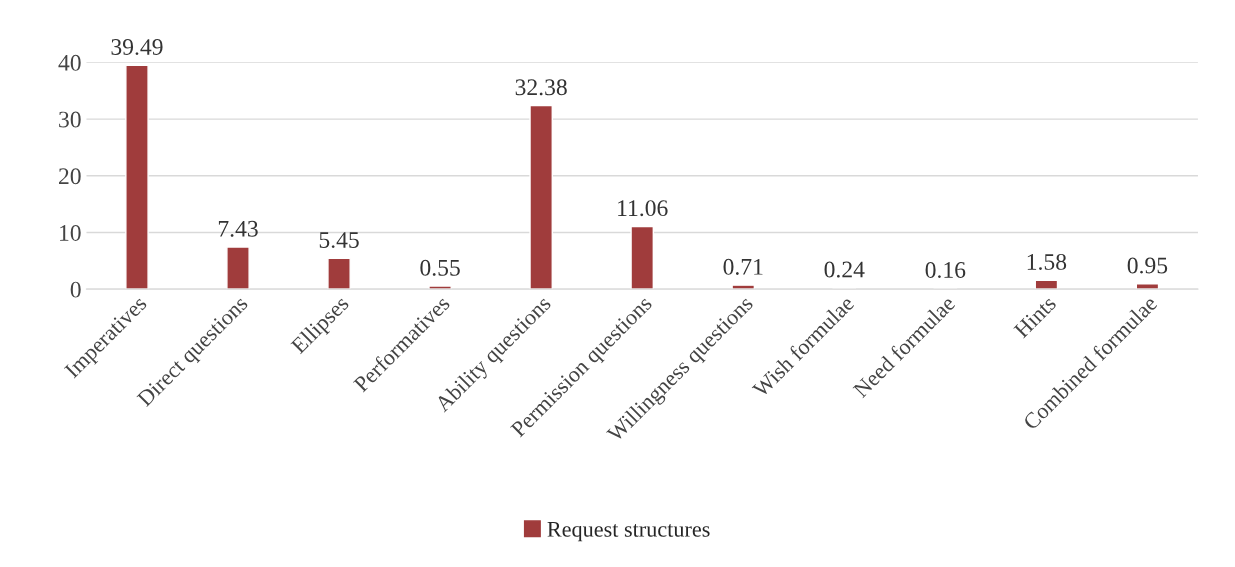 Image resolution: width=1235 pixels, height=567 pixels. I want to click on data-label: 39.49, so click(137, 47).